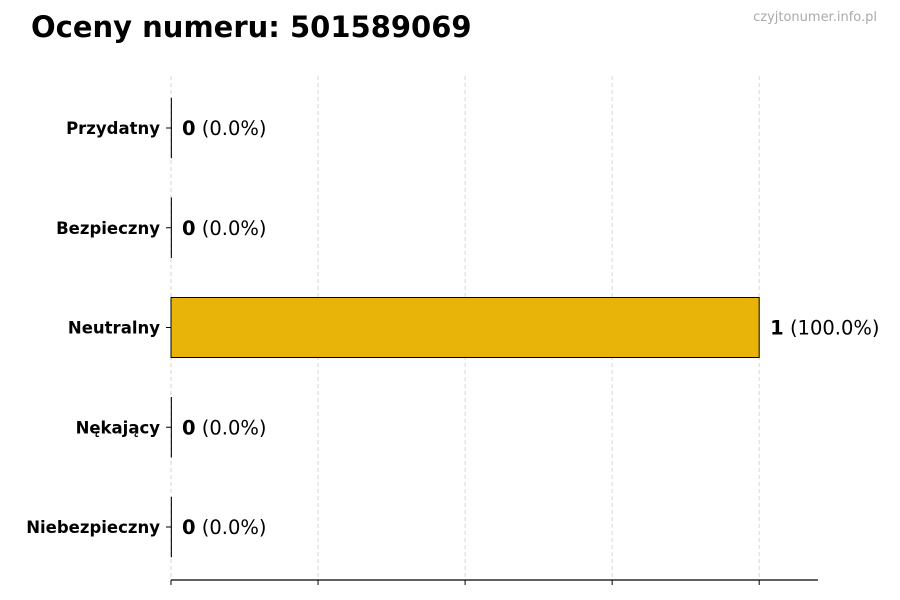 This screenshot has width=900, height=600. I want to click on data-label-percent: (100.0%), so click(832, 328).